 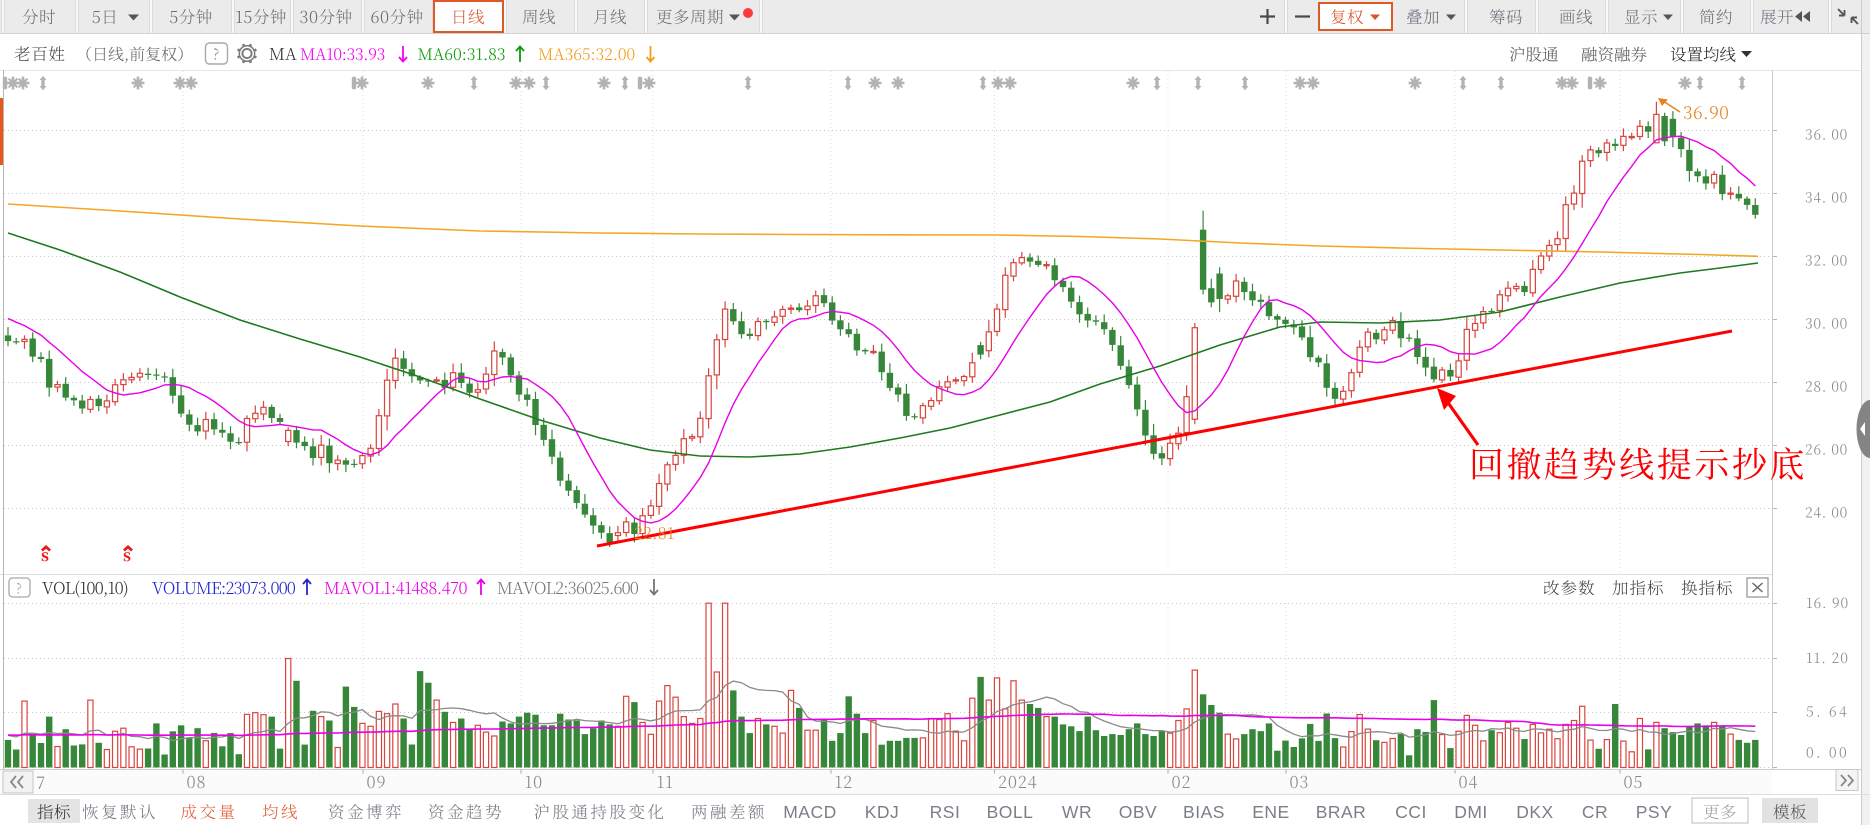 I want to click on svg-text: BOLL, so click(x=1010, y=812).